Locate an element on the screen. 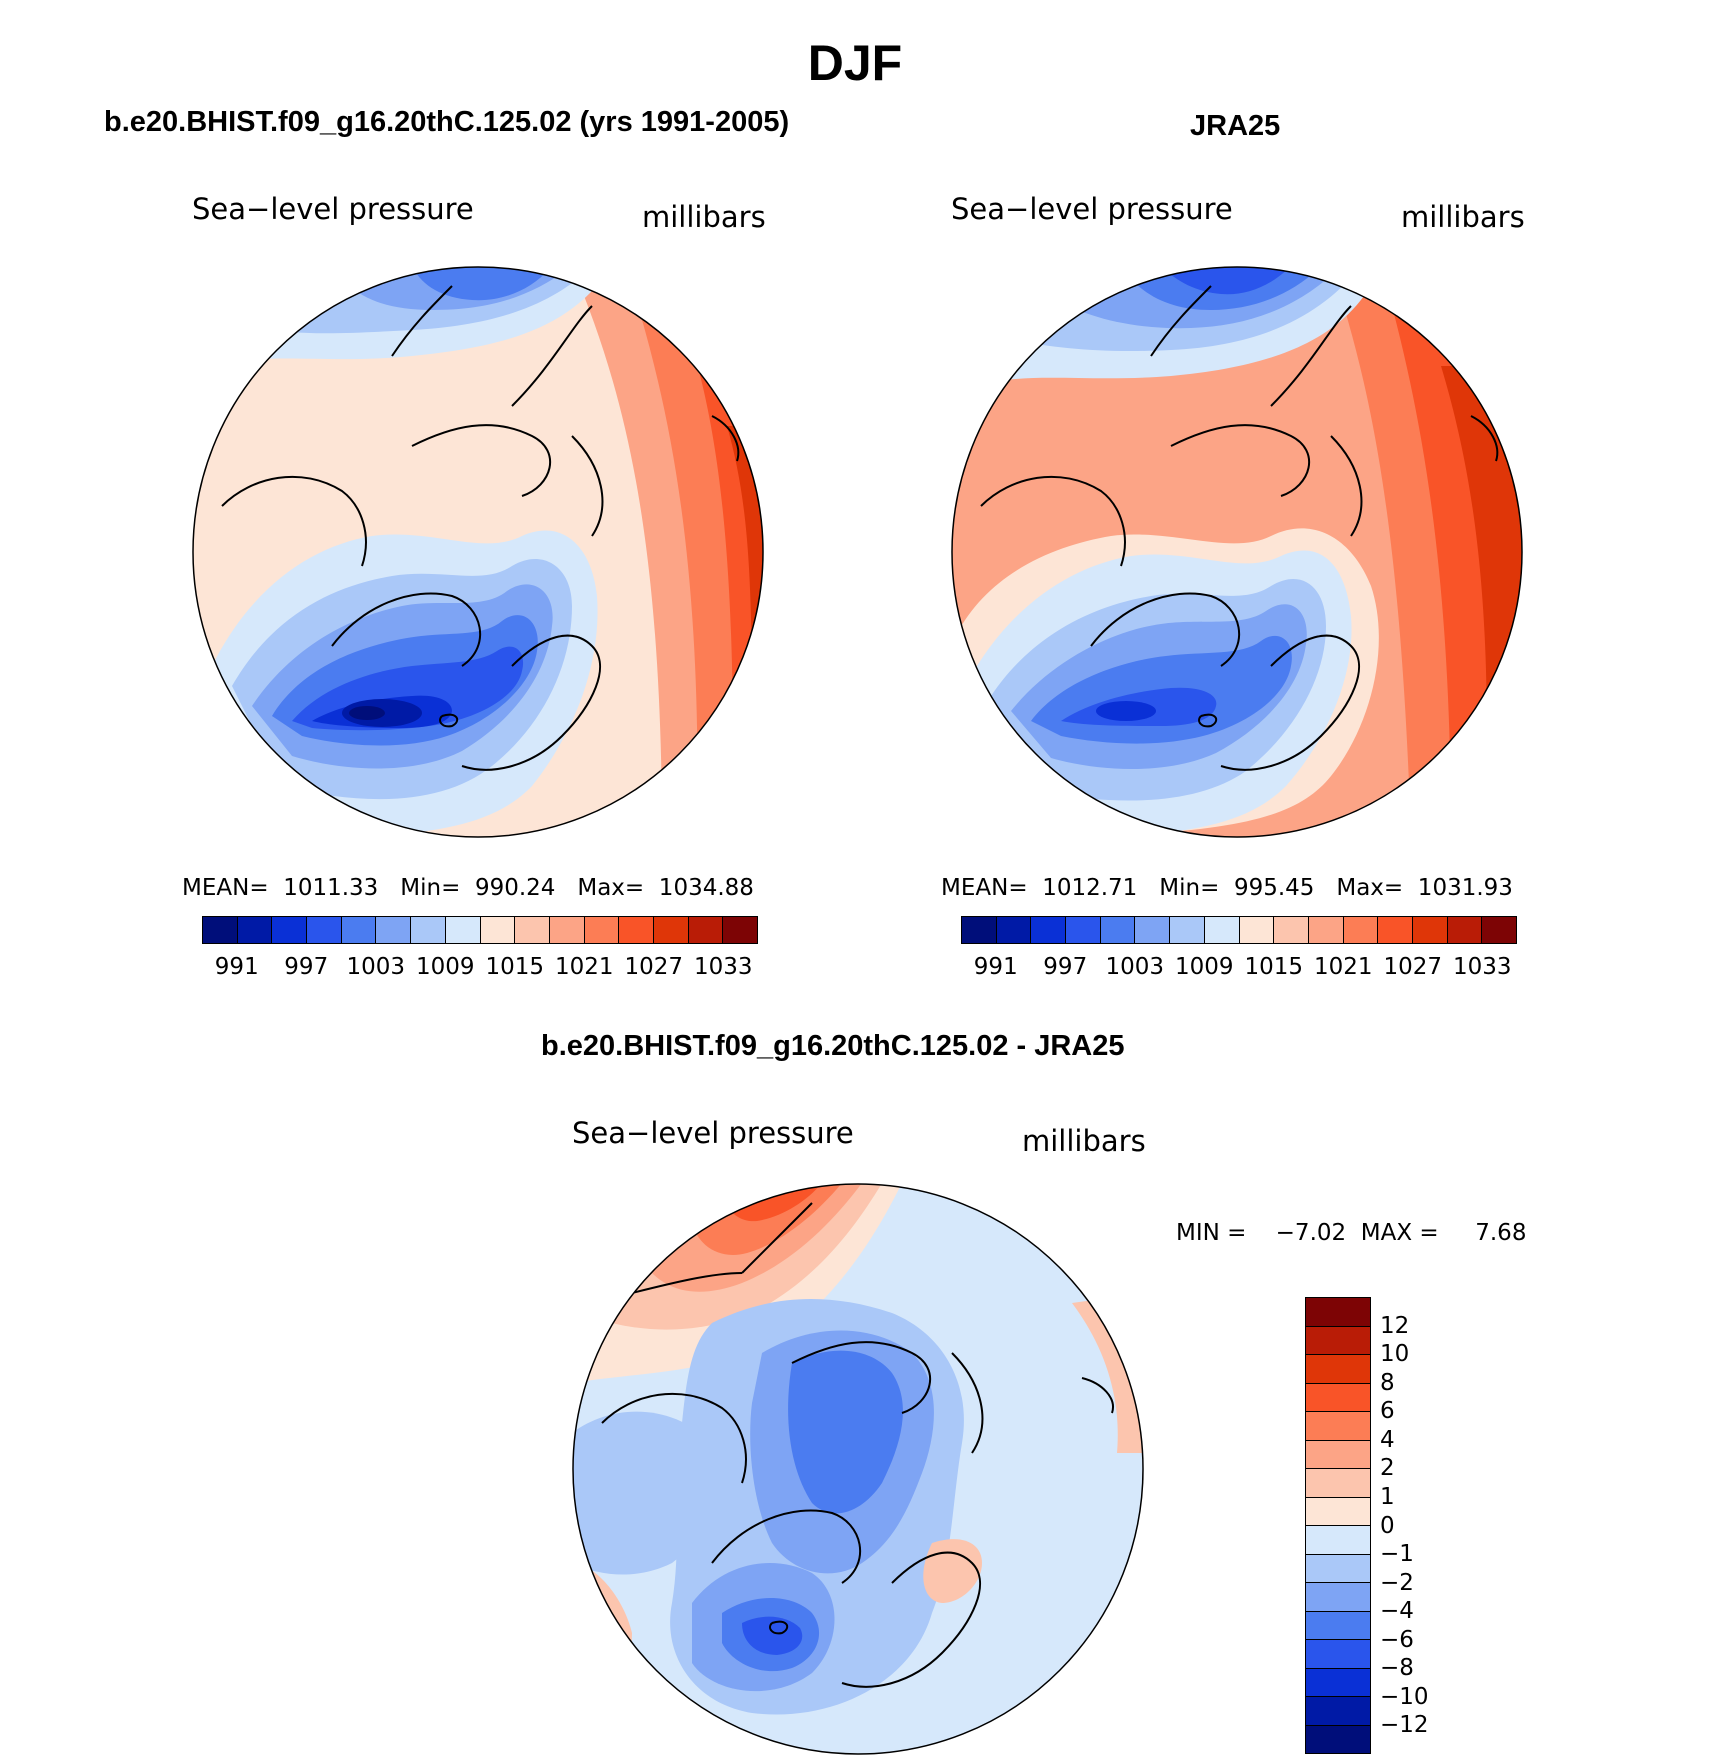 Image resolution: width=1710 pixels, height=1755 pixels. panel-2-colorbar-tick-label: 1021 is located at coordinates (1343, 967).